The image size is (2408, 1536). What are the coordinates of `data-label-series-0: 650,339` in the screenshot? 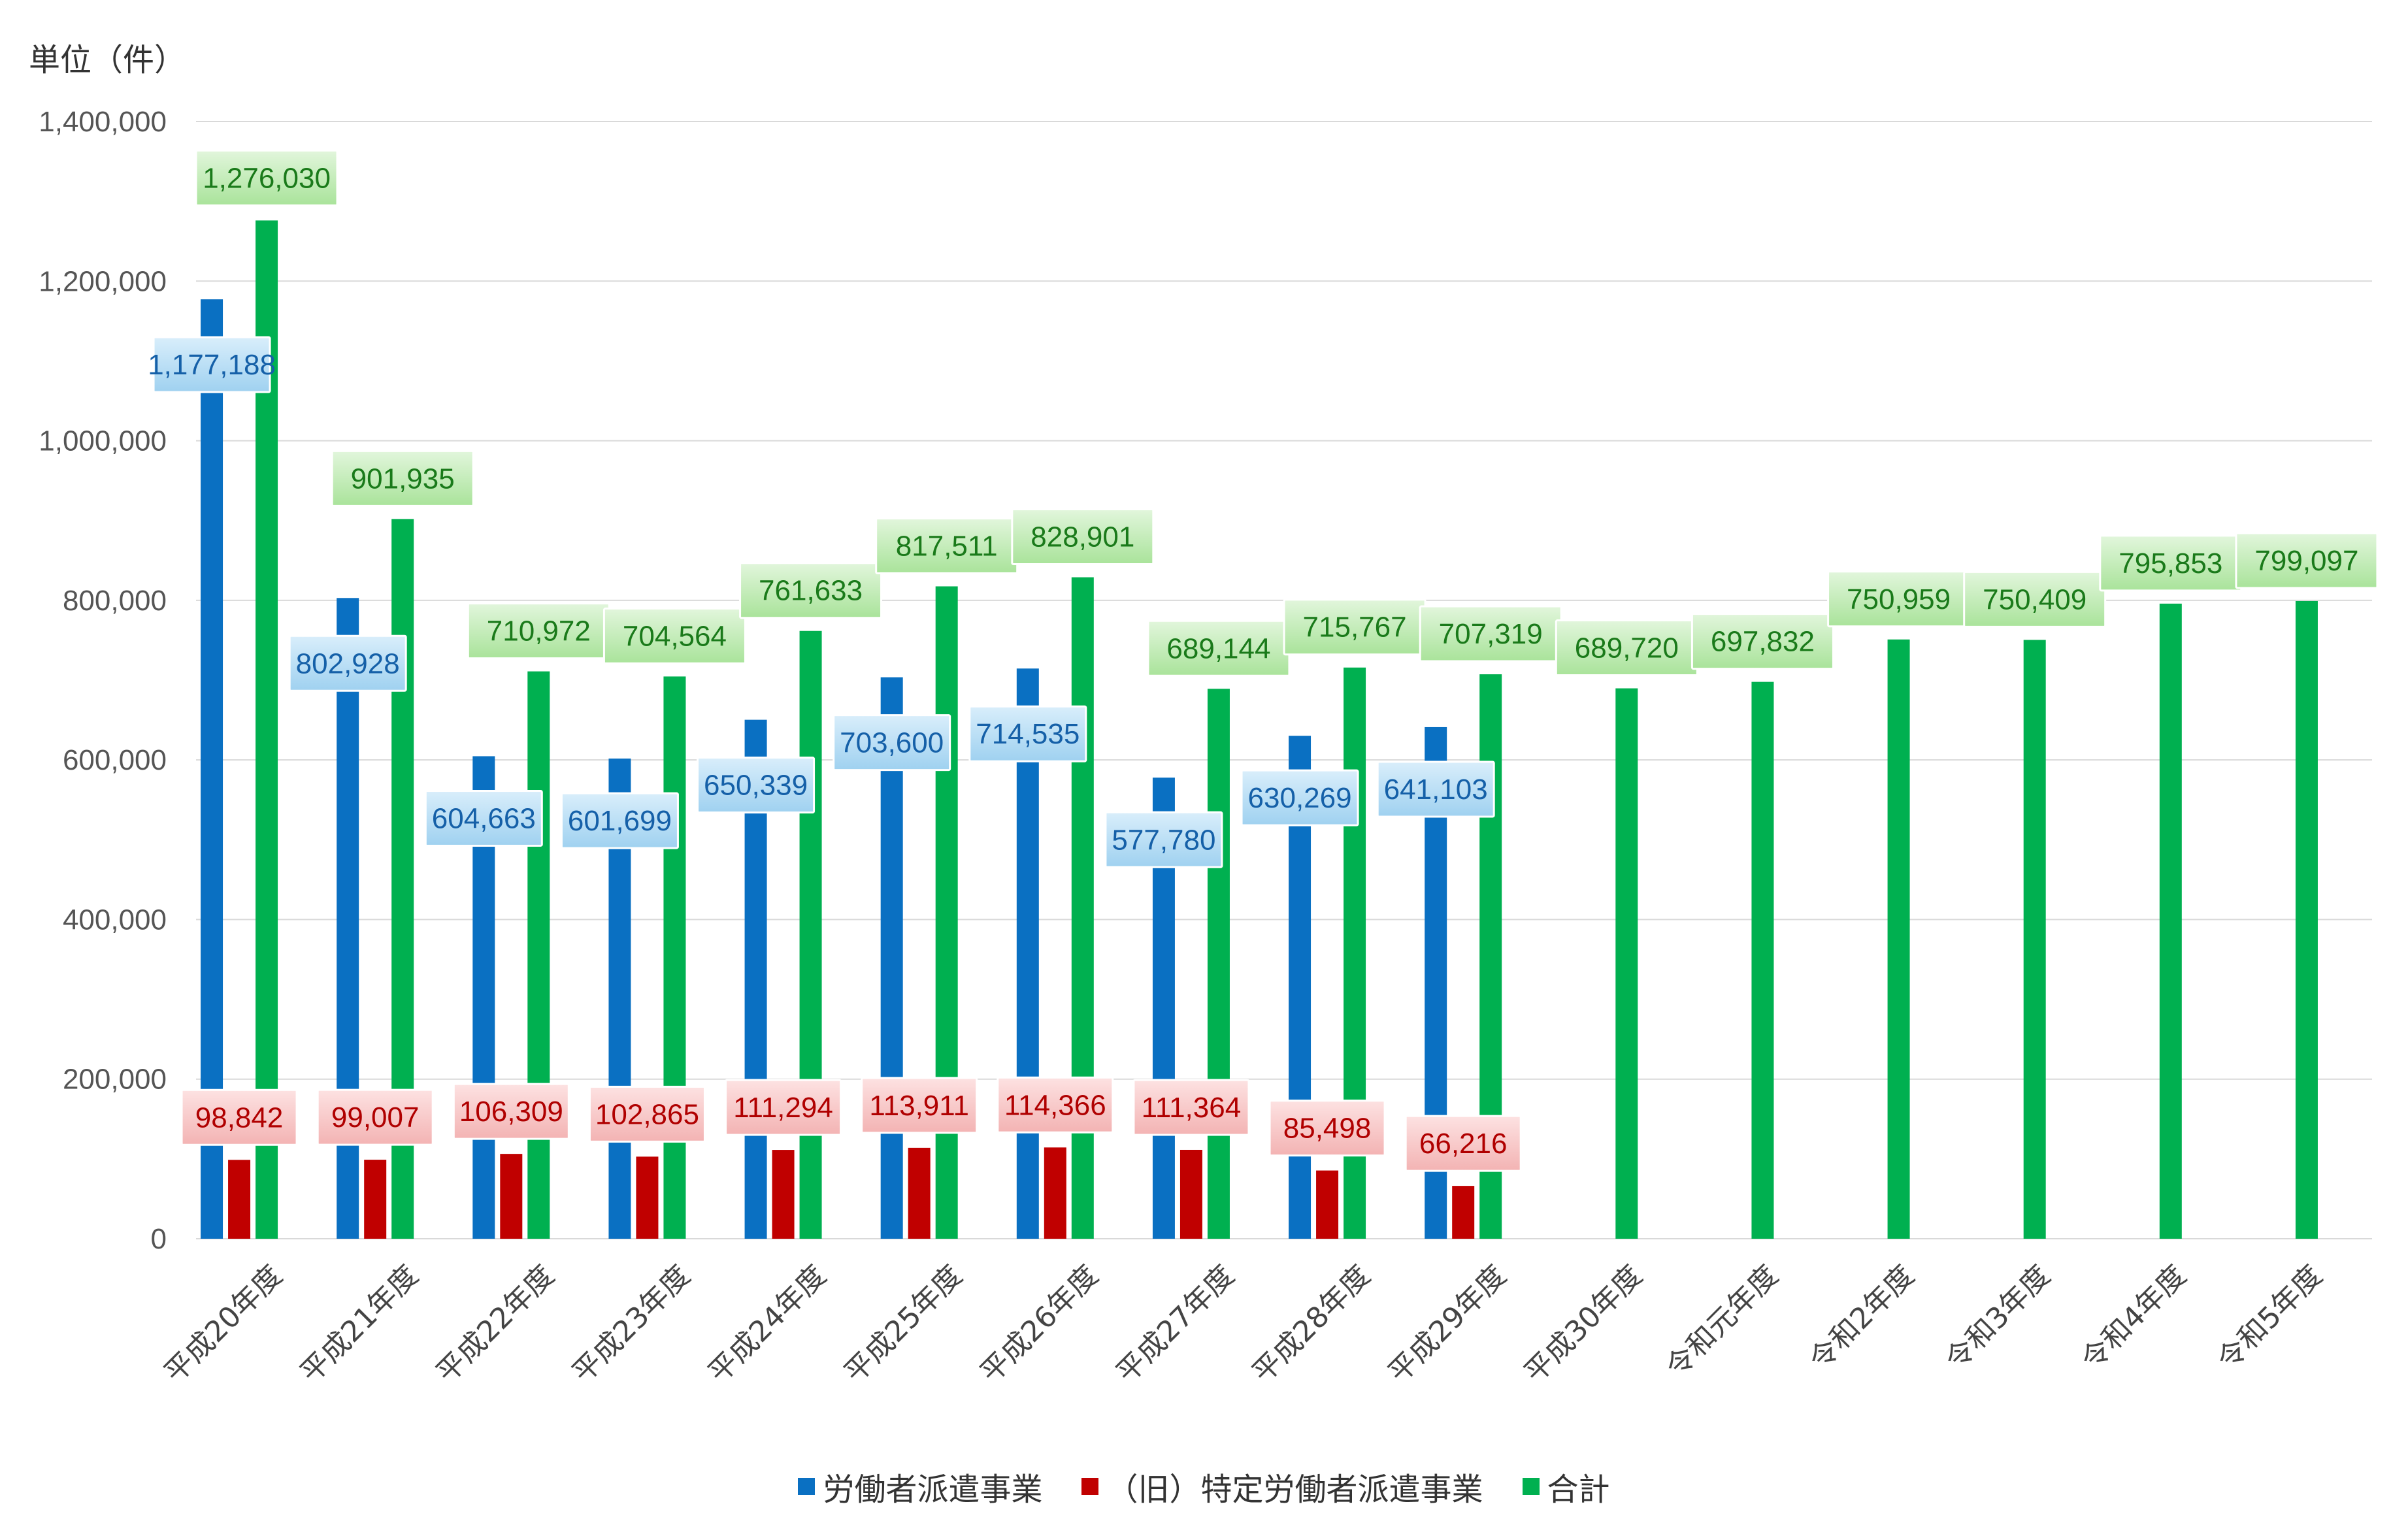 It's located at (757, 785).